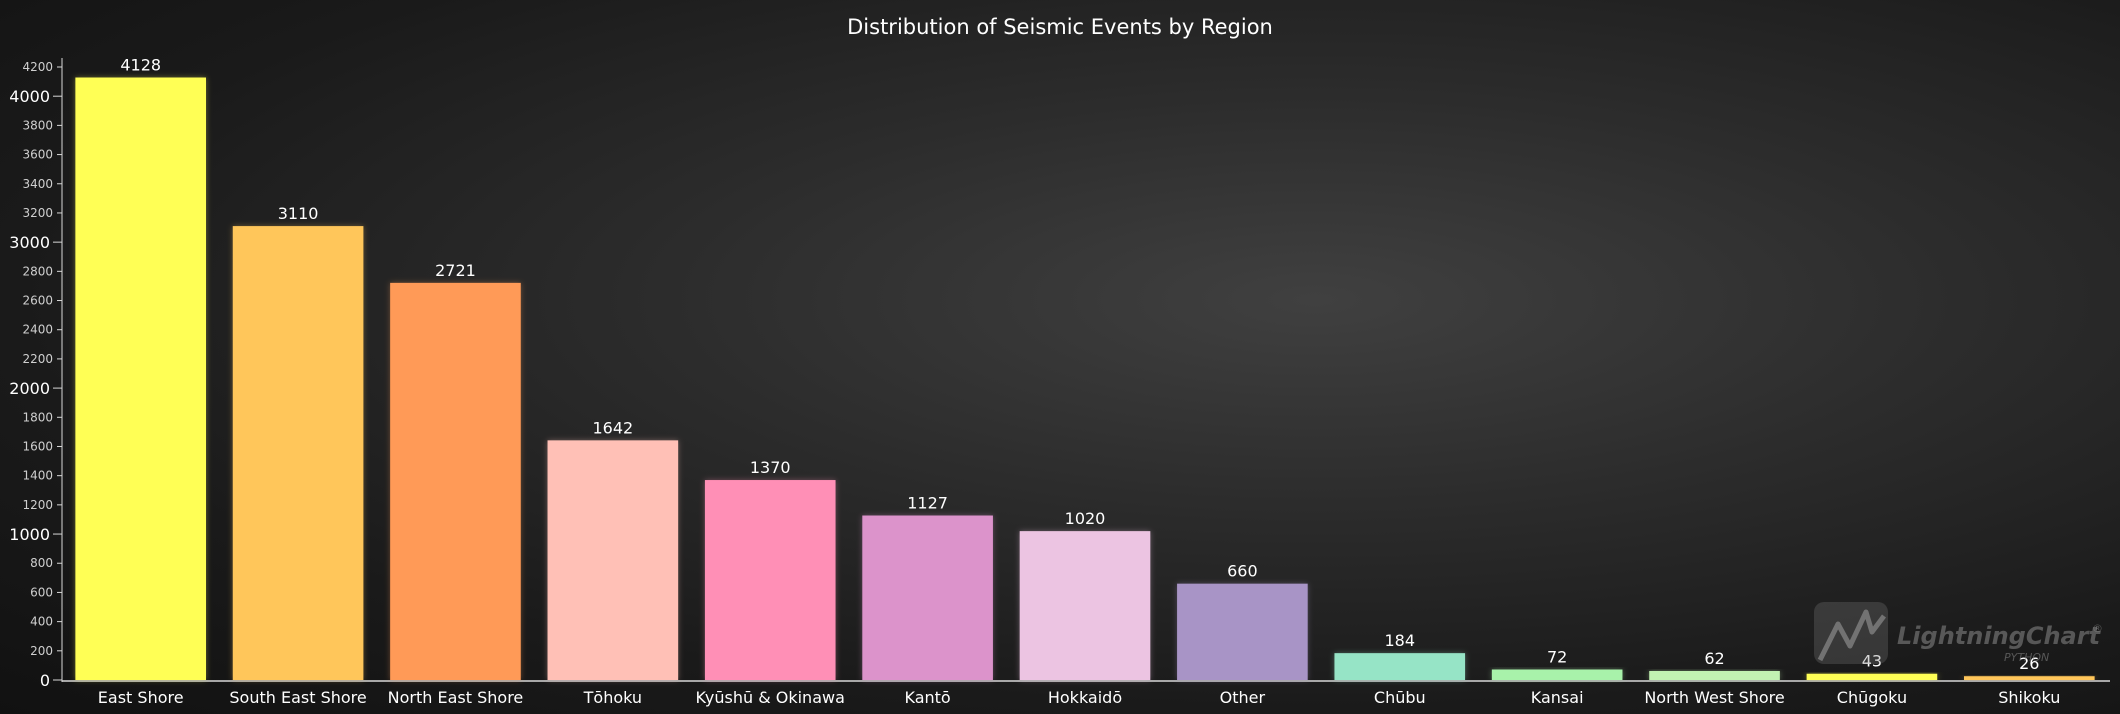  What do you see at coordinates (928, 697) in the screenshot?
I see `x-category-label: Kantō` at bounding box center [928, 697].